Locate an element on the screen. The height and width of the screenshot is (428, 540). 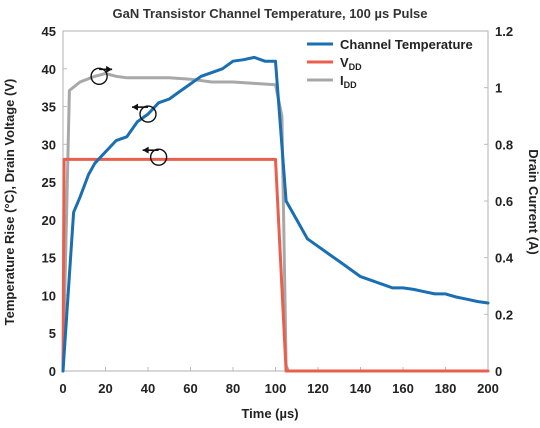
y-right-axis-title: Drain Current (A) is located at coordinates (533, 201).